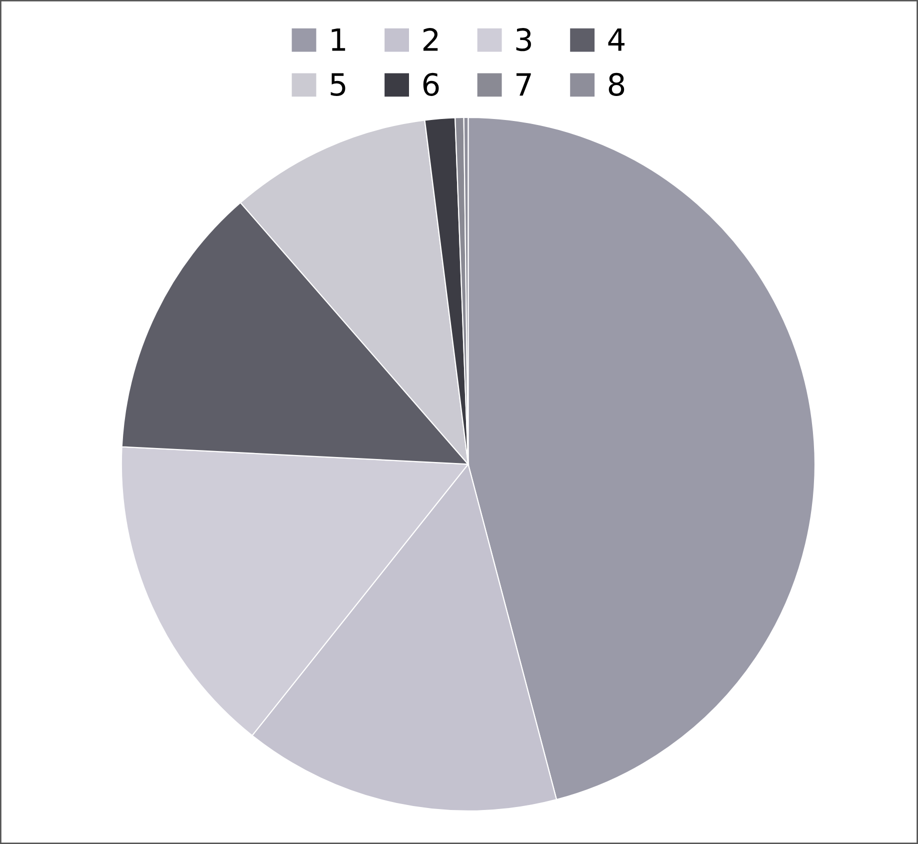  What do you see at coordinates (523, 84) in the screenshot?
I see `legend-label: 7` at bounding box center [523, 84].